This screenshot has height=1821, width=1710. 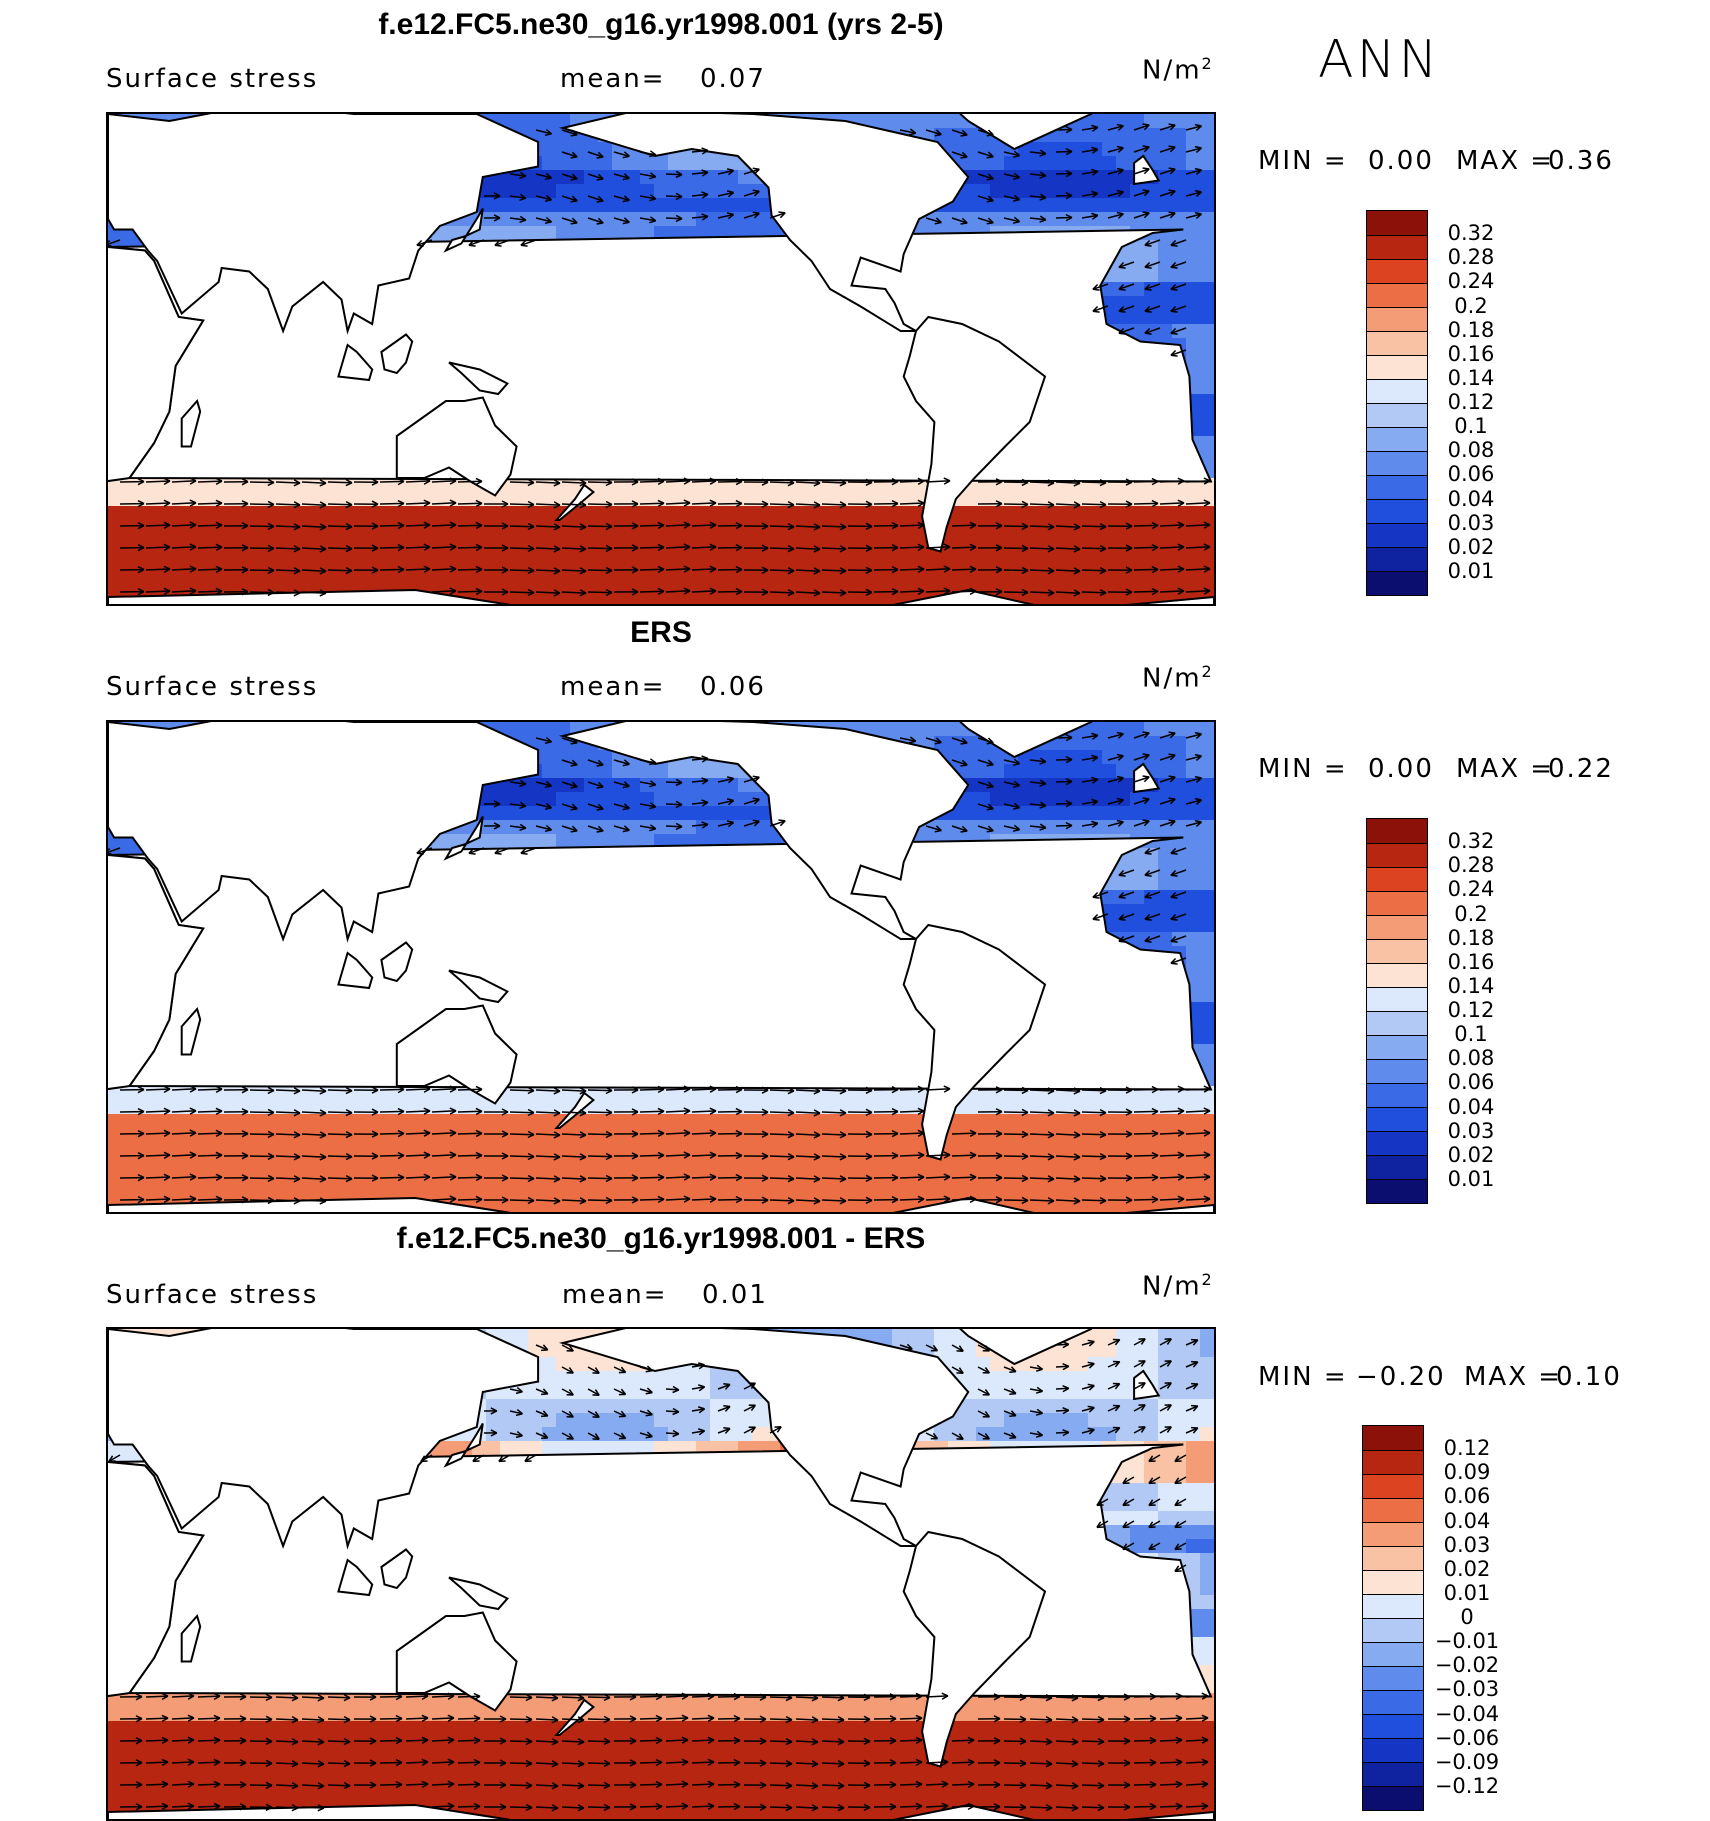 I want to click on max-value: 0.10, so click(x=1589, y=1377).